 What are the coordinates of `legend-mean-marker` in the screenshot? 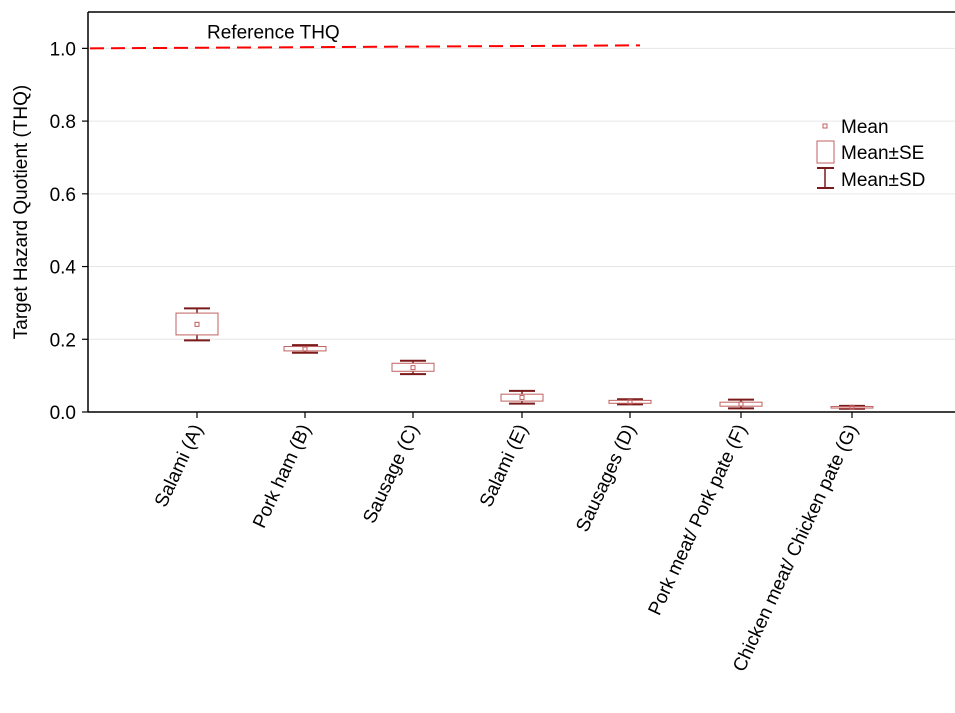 It's located at (825, 126).